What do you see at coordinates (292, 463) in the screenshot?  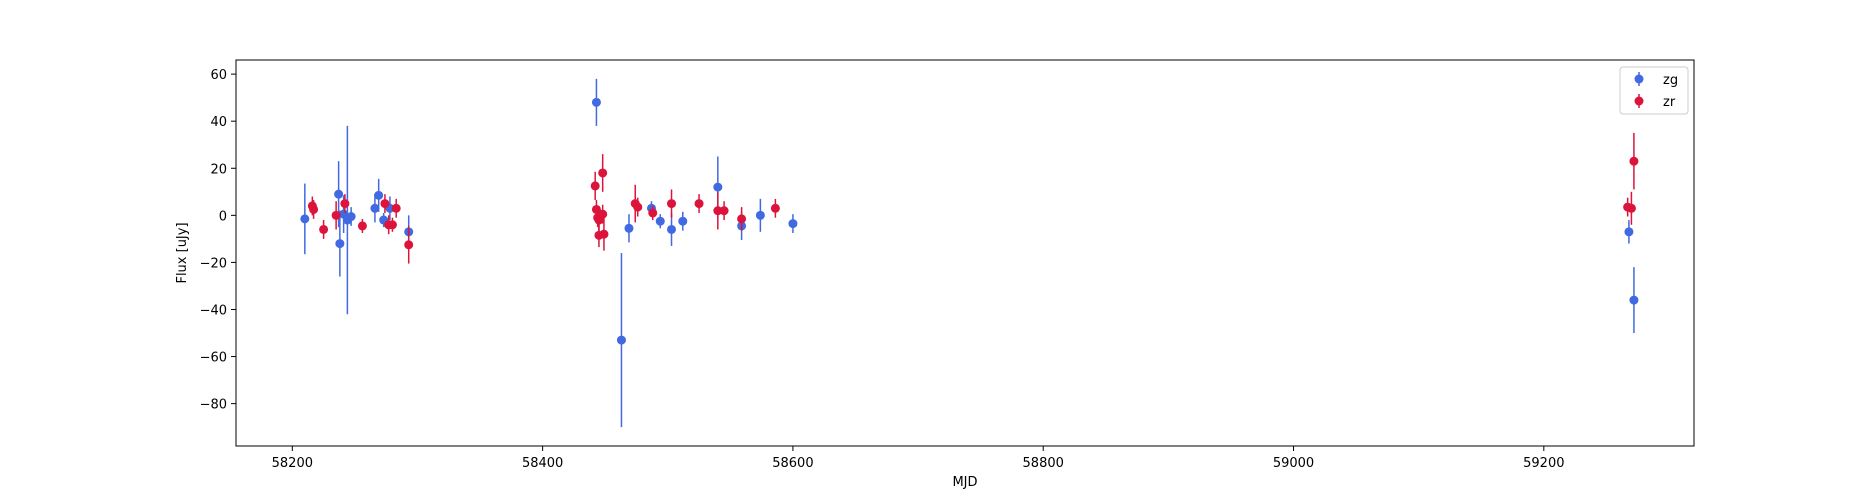 I see `x-tick-label: 58200` at bounding box center [292, 463].